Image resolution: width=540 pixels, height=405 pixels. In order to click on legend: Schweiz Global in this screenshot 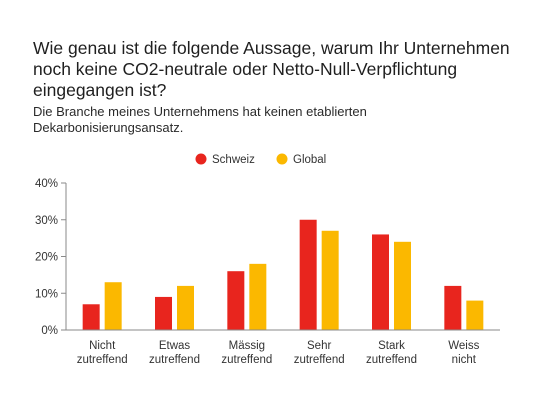, I will do `click(260, 159)`.